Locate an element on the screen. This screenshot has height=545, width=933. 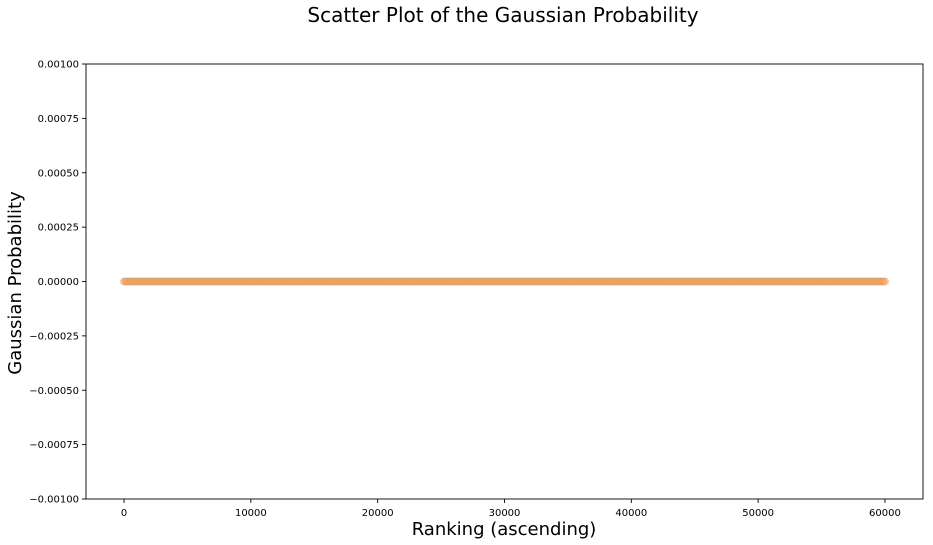
y-tick-label: 0.00000 is located at coordinates (58, 282).